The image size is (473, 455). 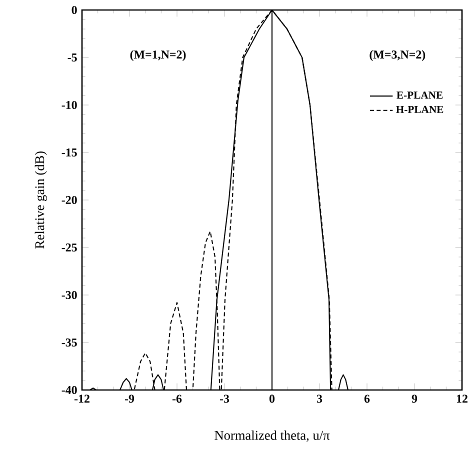 I want to click on x-tick-label: 0, so click(x=272, y=398).